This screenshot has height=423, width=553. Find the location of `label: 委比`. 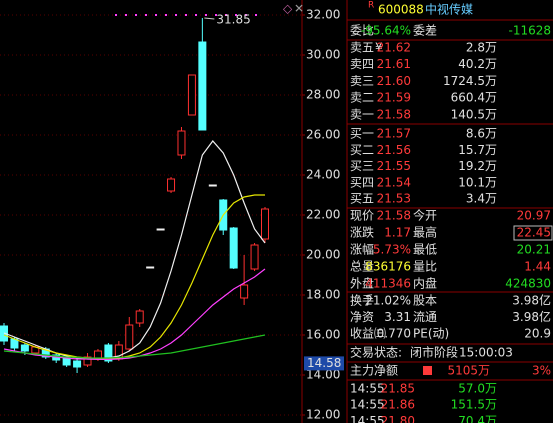

label: 委比 is located at coordinates (362, 31).